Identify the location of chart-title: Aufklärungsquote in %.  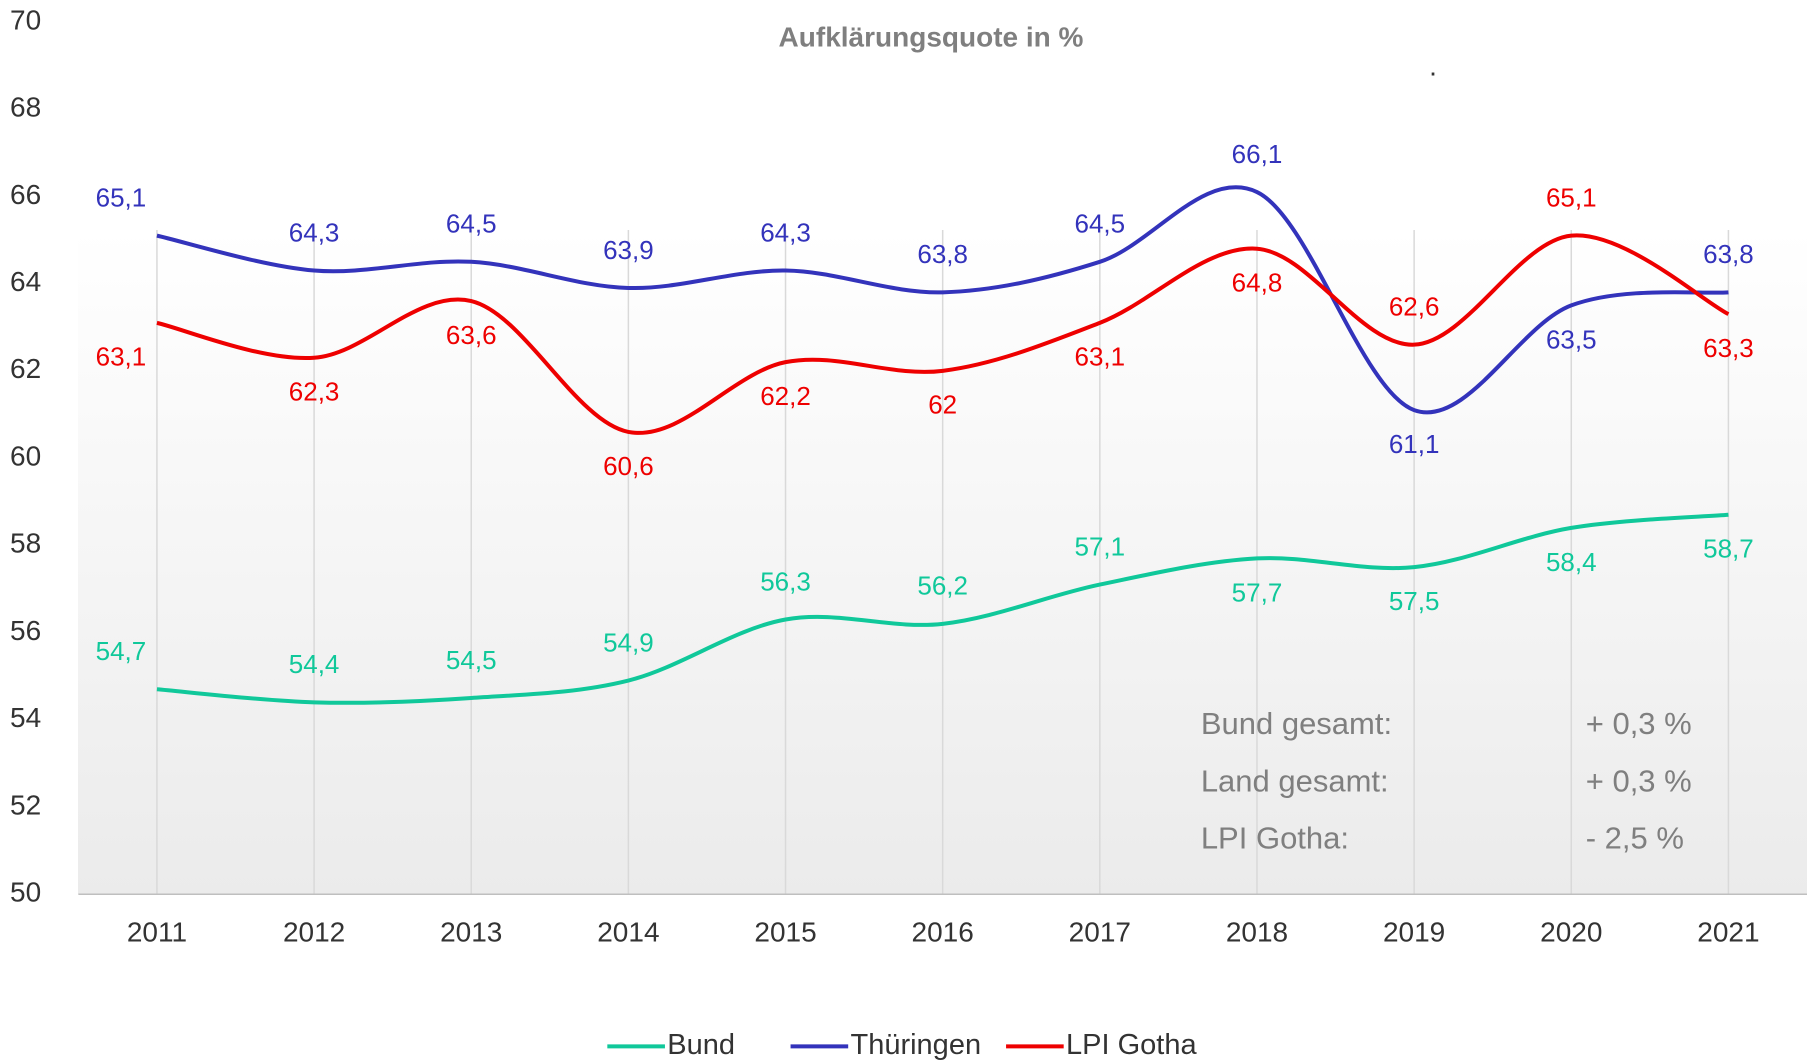
(931, 36).